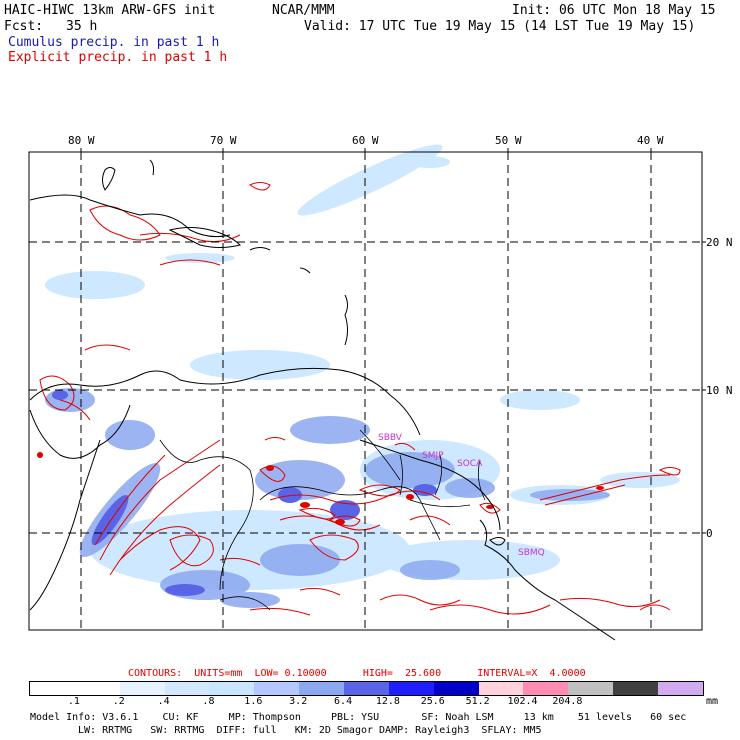 Image resolution: width=740 pixels, height=740 pixels. Describe the element at coordinates (24, 26) in the screenshot. I see `forecast-label: Fcst:` at that location.